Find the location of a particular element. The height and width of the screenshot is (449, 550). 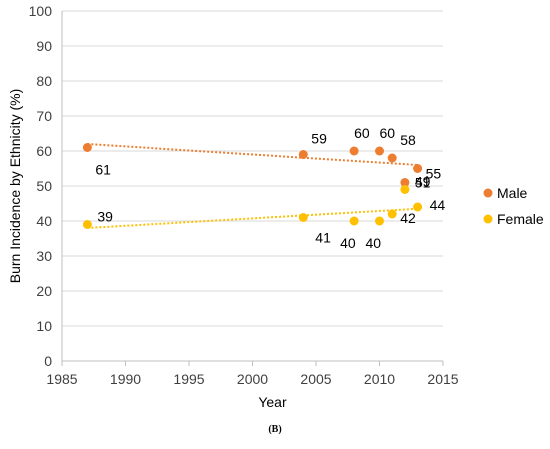

y-tick-label: 30 is located at coordinates (44, 256).